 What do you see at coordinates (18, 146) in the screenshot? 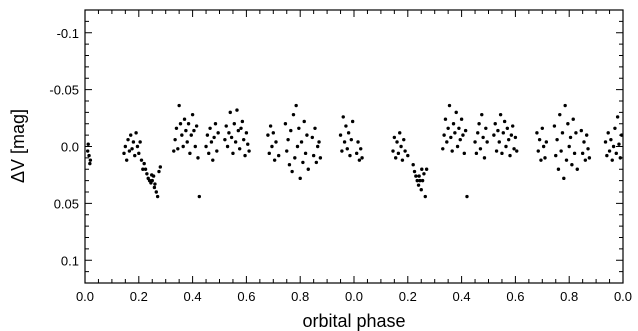
I see `y-axis-label: ΔV [mag]` at bounding box center [18, 146].